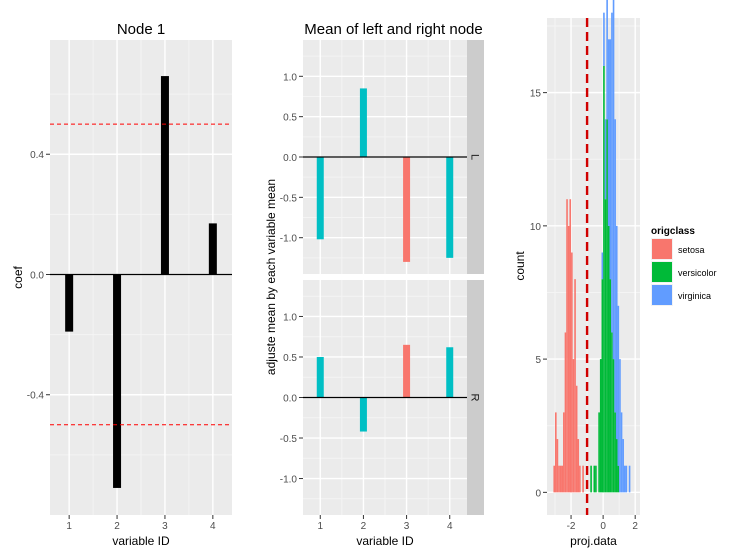  What do you see at coordinates (271, 277) in the screenshot?
I see `mean-ylabel: adjuste mean by each variable mean` at bounding box center [271, 277].